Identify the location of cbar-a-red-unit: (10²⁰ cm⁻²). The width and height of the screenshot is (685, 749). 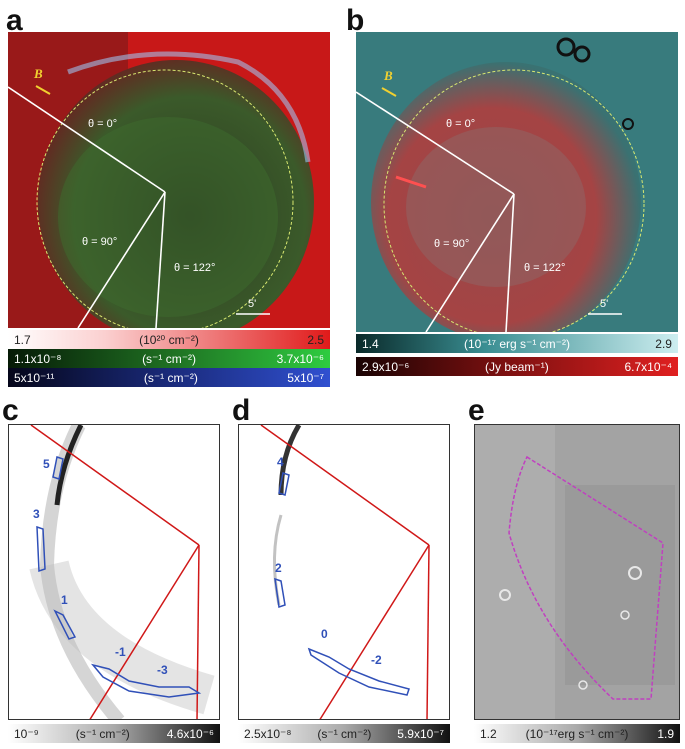
(169, 339).